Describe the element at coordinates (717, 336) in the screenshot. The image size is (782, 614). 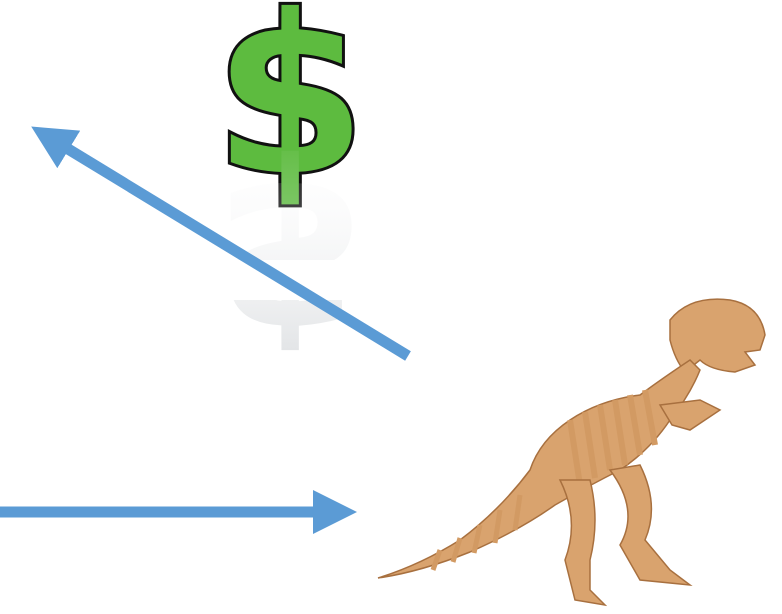
I see `skull` at that location.